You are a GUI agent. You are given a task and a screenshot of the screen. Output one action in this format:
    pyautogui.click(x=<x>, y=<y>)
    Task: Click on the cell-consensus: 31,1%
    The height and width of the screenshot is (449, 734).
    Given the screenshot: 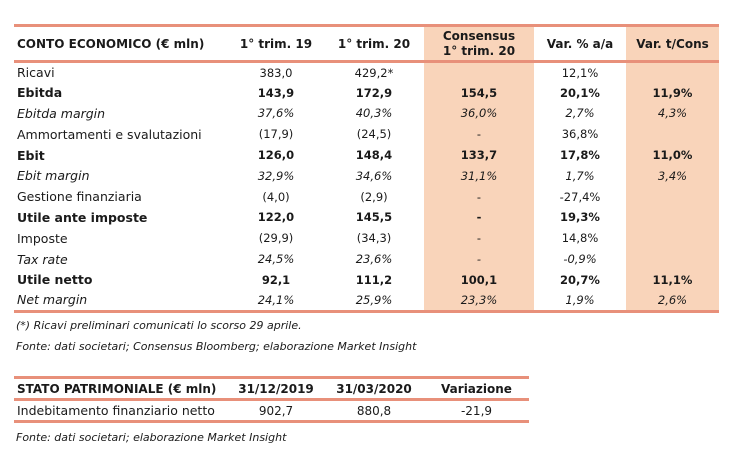 What is the action you would take?
    pyautogui.click(x=479, y=176)
    